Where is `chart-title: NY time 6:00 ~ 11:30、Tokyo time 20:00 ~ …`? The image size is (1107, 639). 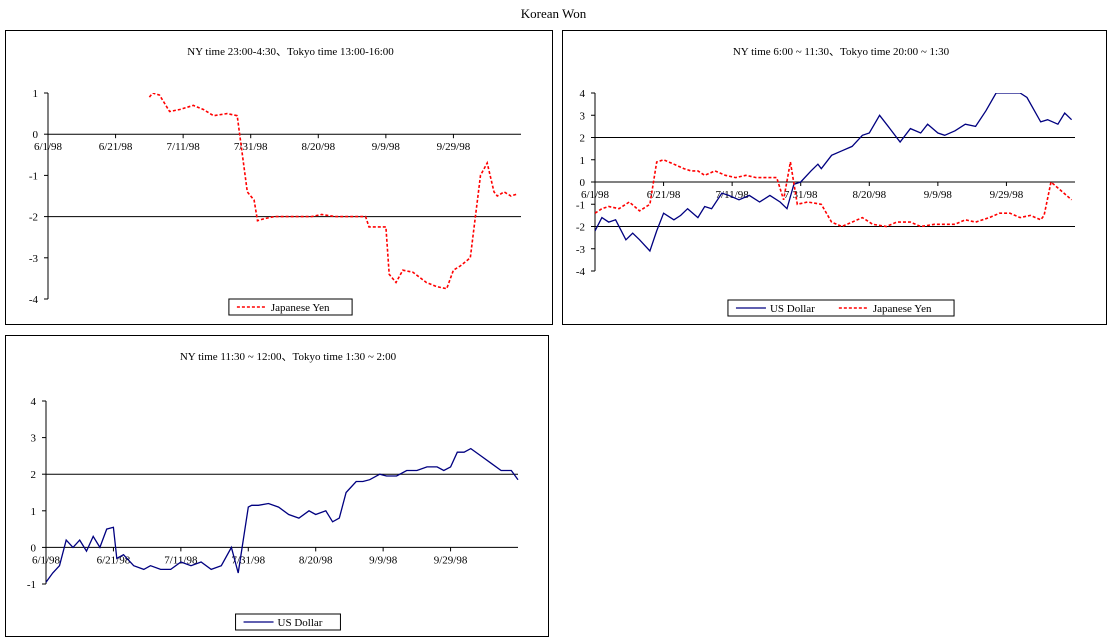 chart-title: NY time 6:00 ~ 11:30、Tokyo time 20:00 ~ … is located at coordinates (841, 52).